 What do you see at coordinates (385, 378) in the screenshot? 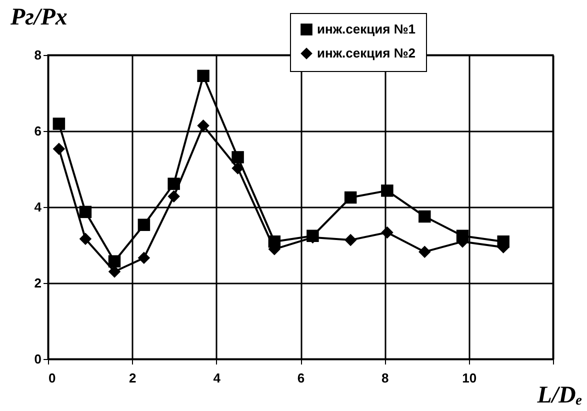
I see `x-tick-label: 8` at bounding box center [385, 378].